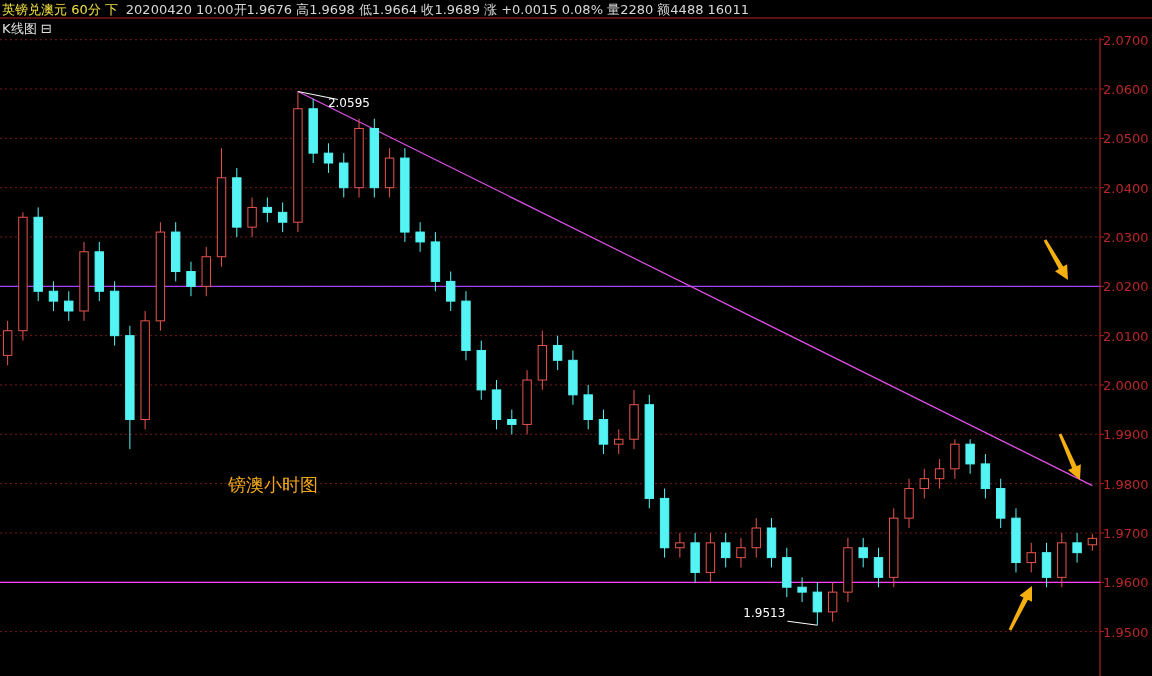 This screenshot has height=676, width=1152. What do you see at coordinates (1126, 287) in the screenshot?
I see `y-tick-label: 2.0200` at bounding box center [1126, 287].